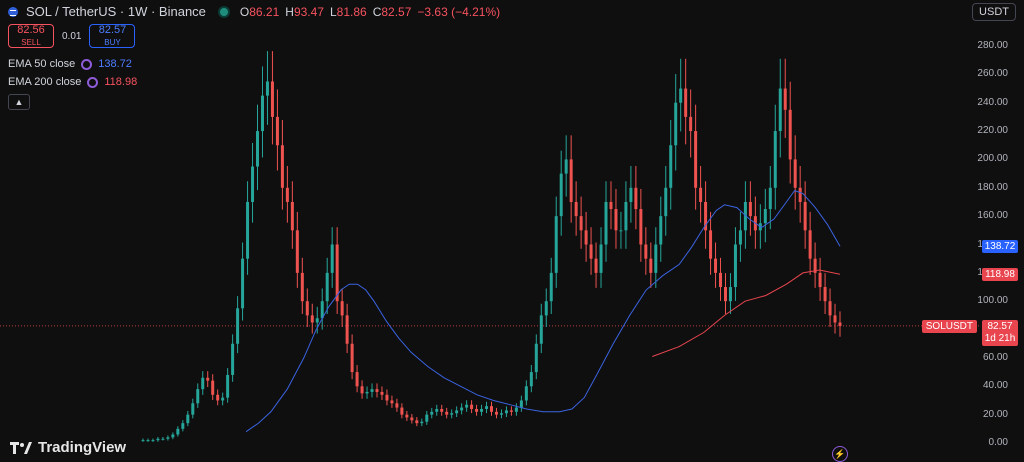 The height and width of the screenshot is (462, 1024). I want to click on indicator-ema200: EMA 200 close 118.98, so click(73, 82).